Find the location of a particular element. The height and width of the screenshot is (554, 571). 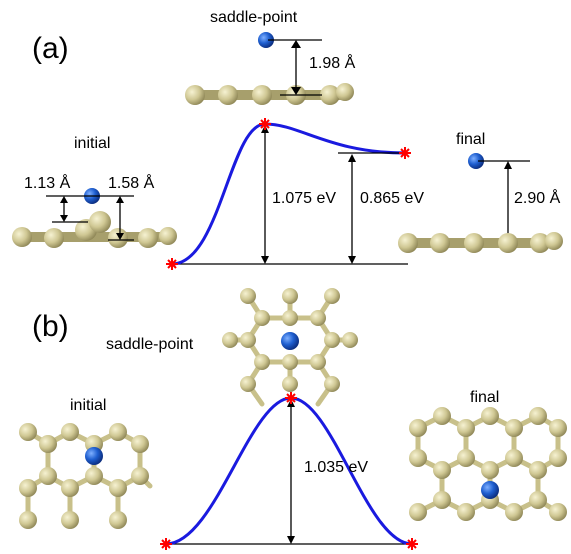

saddle-point-label-b: saddle-point is located at coordinates (150, 344).